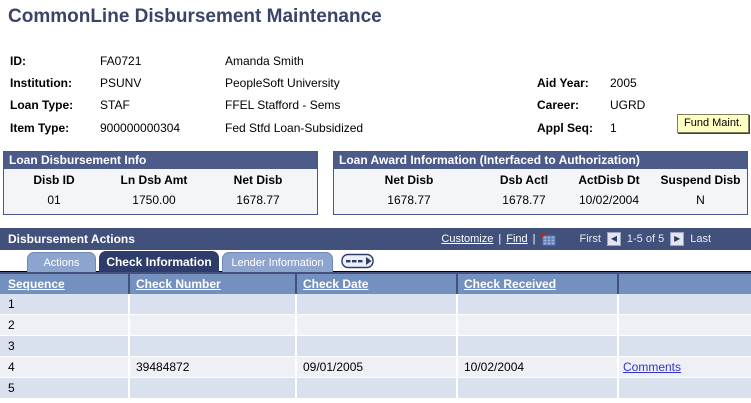 Image resolution: width=751 pixels, height=403 pixels. What do you see at coordinates (558, 105) in the screenshot?
I see `career-label: Career:` at bounding box center [558, 105].